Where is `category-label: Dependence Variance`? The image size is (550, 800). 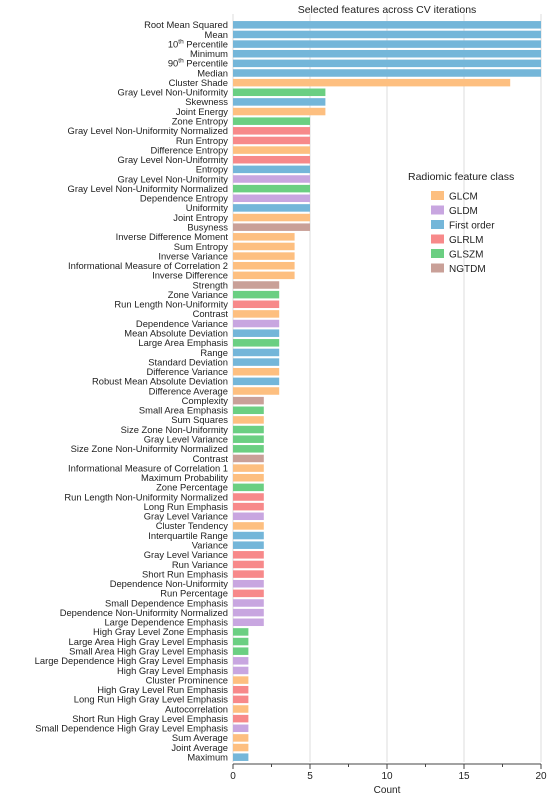
category-label: Dependence Variance is located at coordinates (182, 323).